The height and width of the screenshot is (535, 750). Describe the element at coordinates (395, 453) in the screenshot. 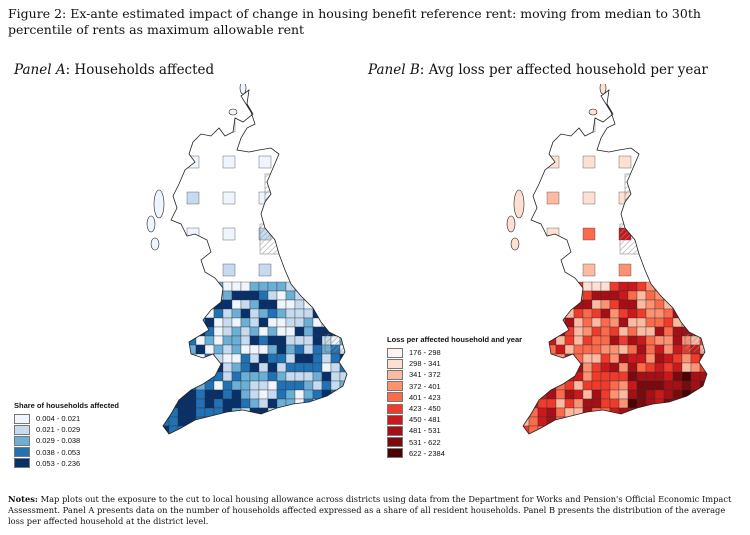

I see `panel-b-legend-swatch` at that location.